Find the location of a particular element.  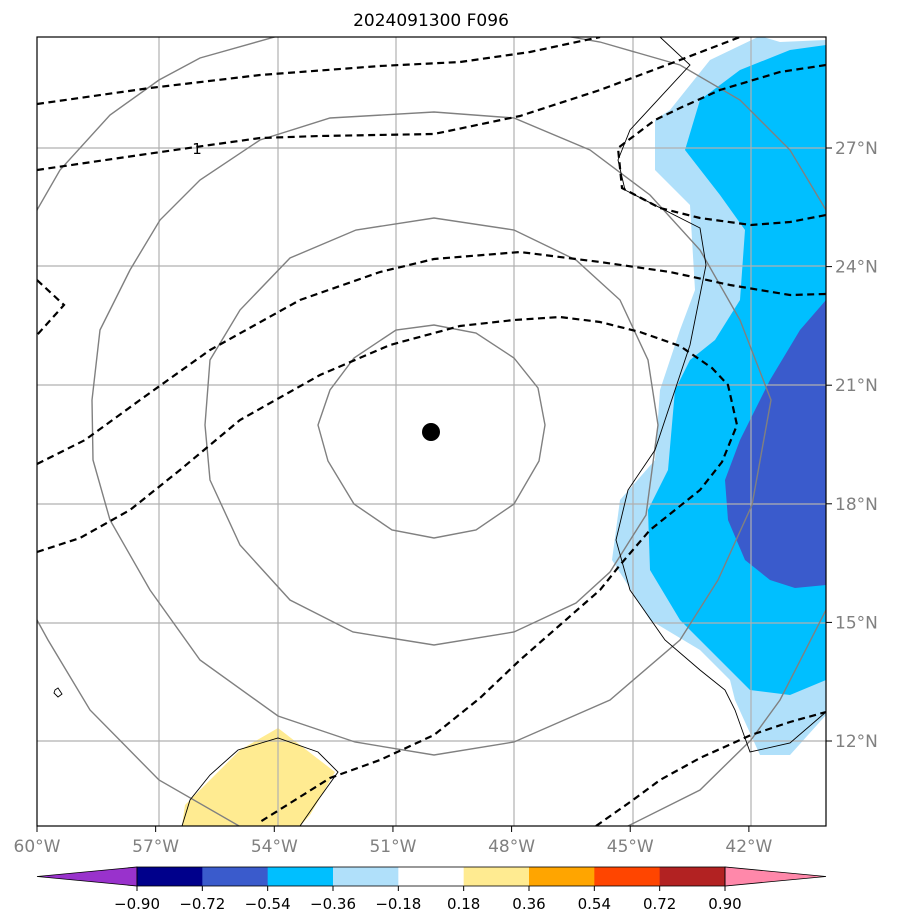

contour-label: 1 is located at coordinates (197, 149).